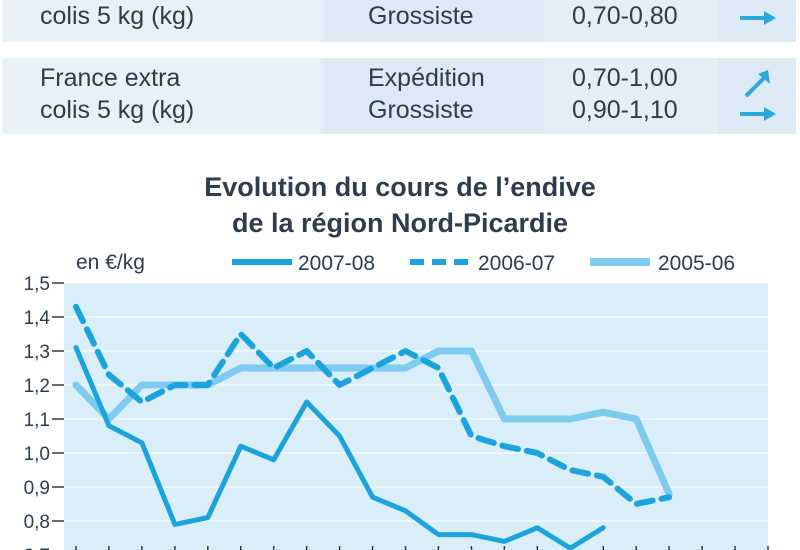 This screenshot has height=550, width=800. I want to click on legend-label-2005-06: 2005-06, so click(696, 263).